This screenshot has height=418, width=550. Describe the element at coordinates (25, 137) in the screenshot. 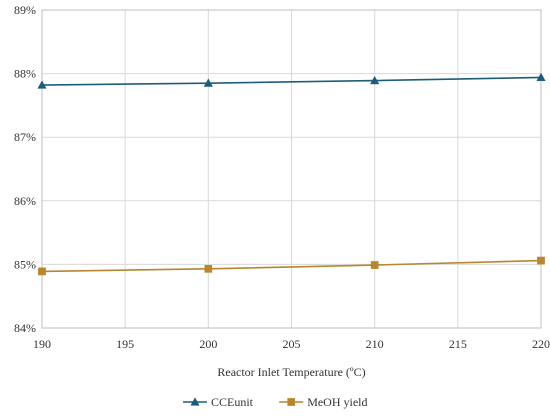

I see `y-tick-label: 87%` at that location.